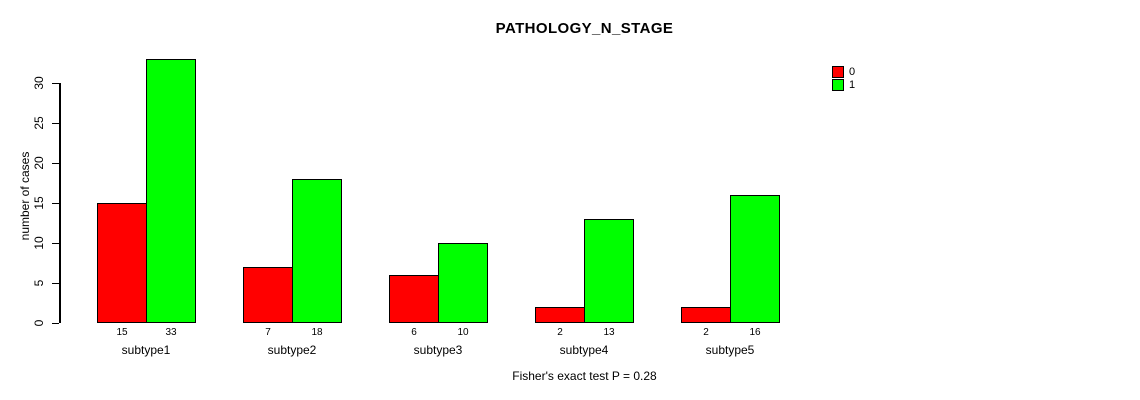 The height and width of the screenshot is (400, 1140). Describe the element at coordinates (414, 299) in the screenshot. I see `bar-subtype3-series0` at that location.